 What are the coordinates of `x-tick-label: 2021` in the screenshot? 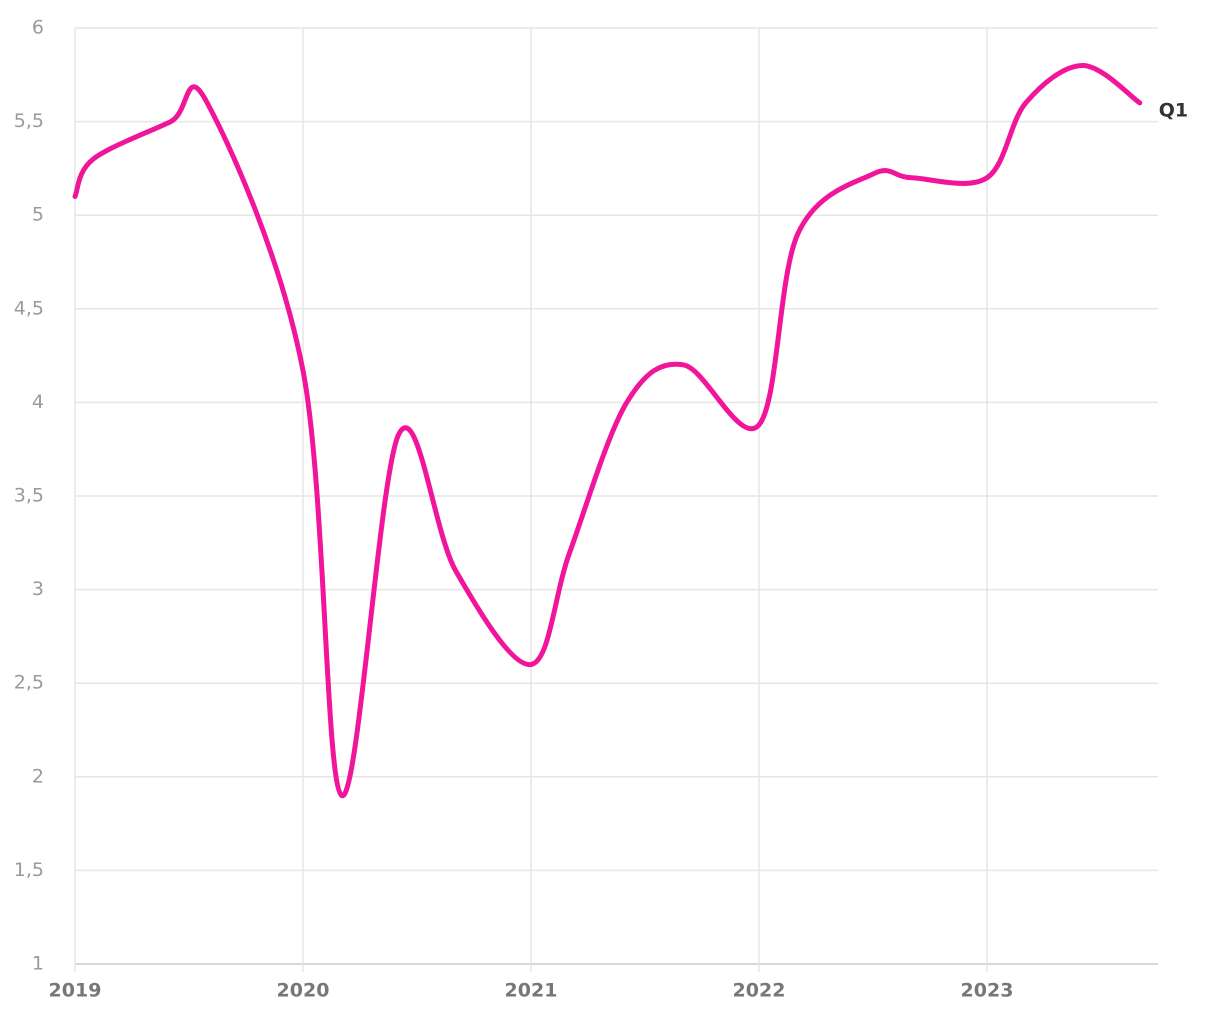 It's located at (531, 991).